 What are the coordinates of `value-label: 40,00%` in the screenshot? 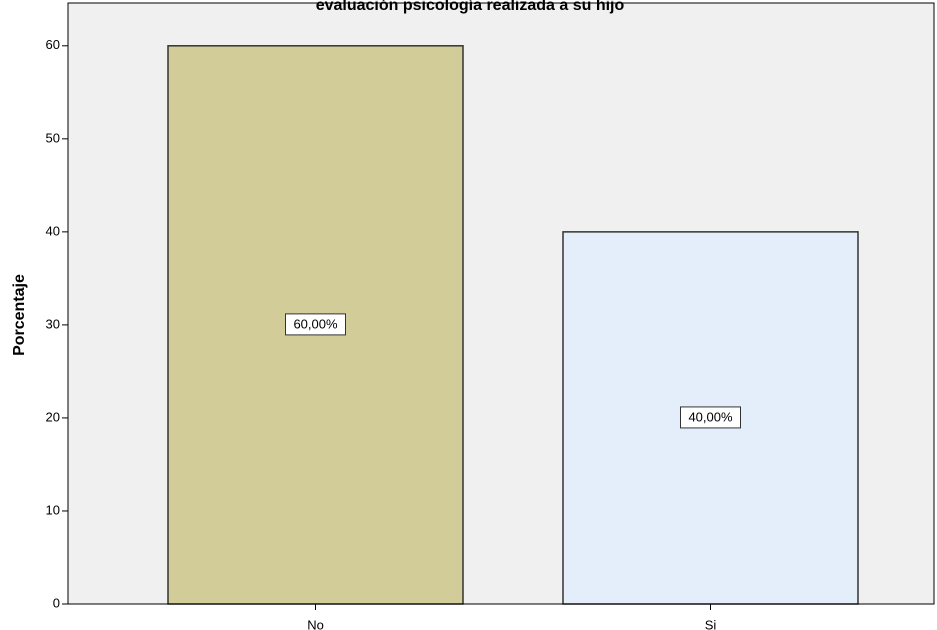 It's located at (710, 416).